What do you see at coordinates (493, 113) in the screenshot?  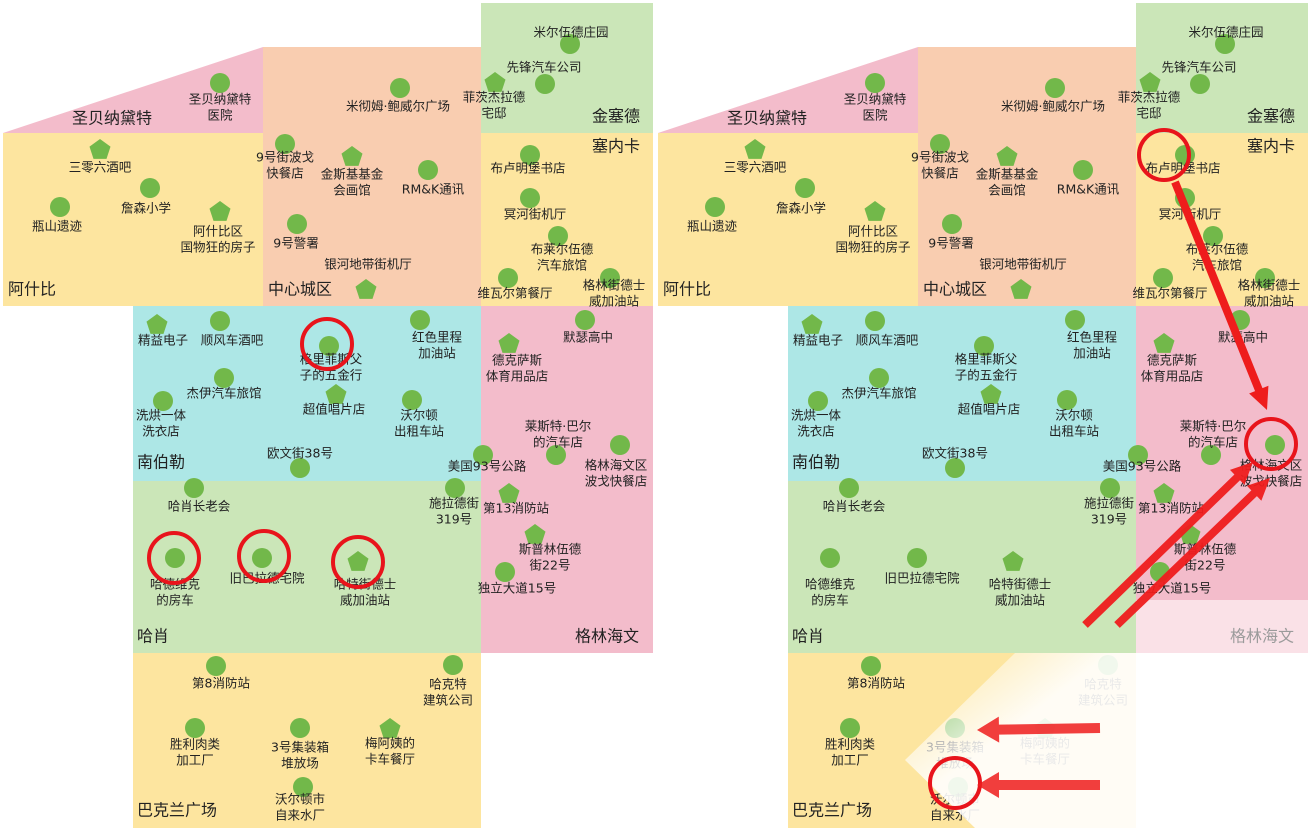 I see `poi-label: 宅邸` at bounding box center [493, 113].